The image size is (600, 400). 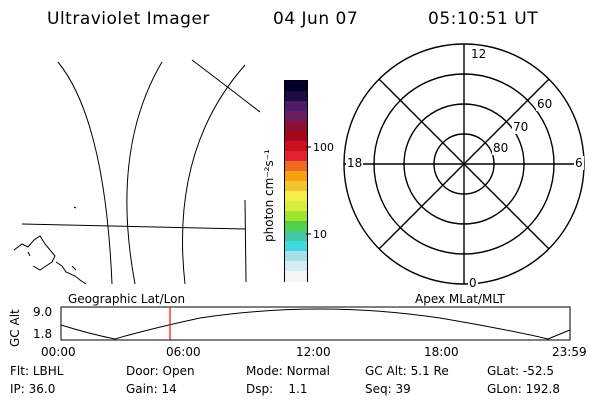 What do you see at coordinates (58, 352) in the screenshot?
I see `timeline-x-tick: 00:00` at bounding box center [58, 352].